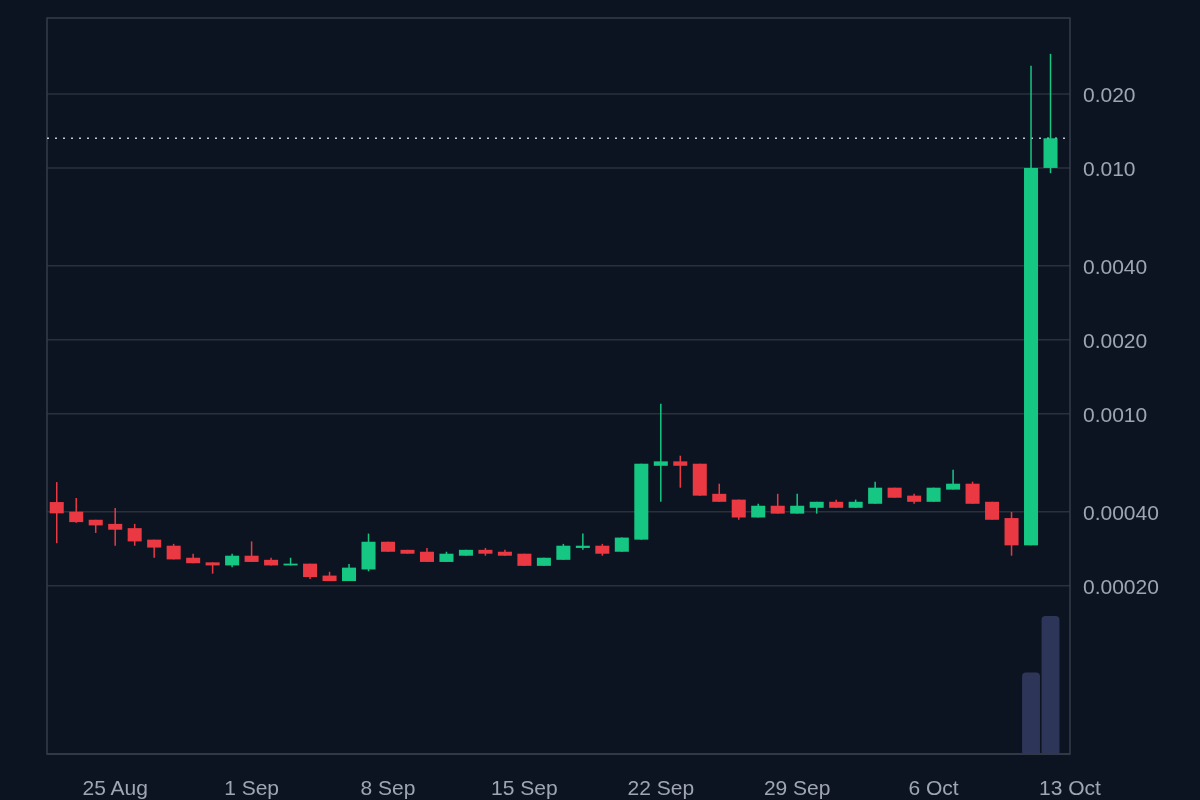 Image resolution: width=1200 pixels, height=800 pixels. I want to click on y-tick-label: 0.0010, so click(1115, 414).